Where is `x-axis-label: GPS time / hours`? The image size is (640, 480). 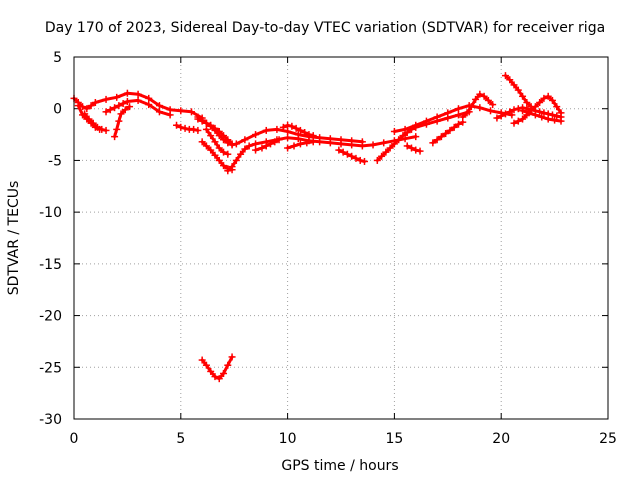 x-axis-label: GPS time / hours is located at coordinates (339, 466).